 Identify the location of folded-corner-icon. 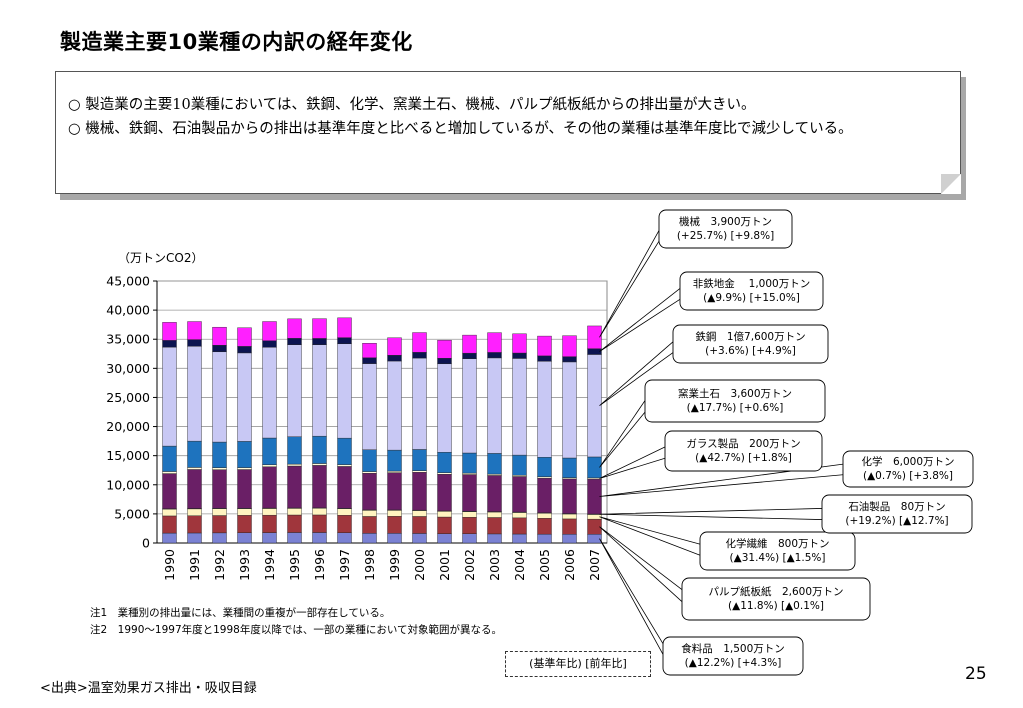
(951, 184).